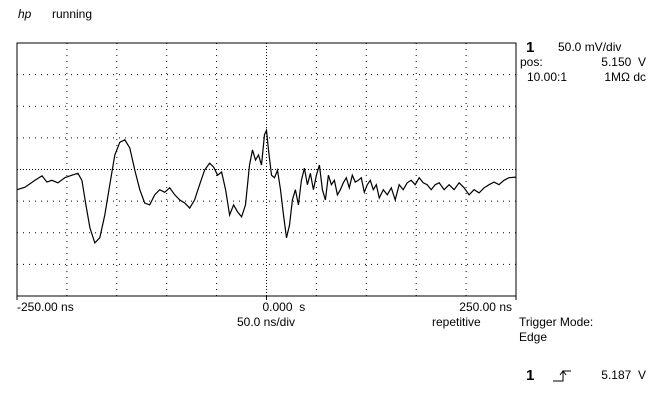  What do you see at coordinates (547, 77) in the screenshot?
I see `probe: 10.00:1` at bounding box center [547, 77].